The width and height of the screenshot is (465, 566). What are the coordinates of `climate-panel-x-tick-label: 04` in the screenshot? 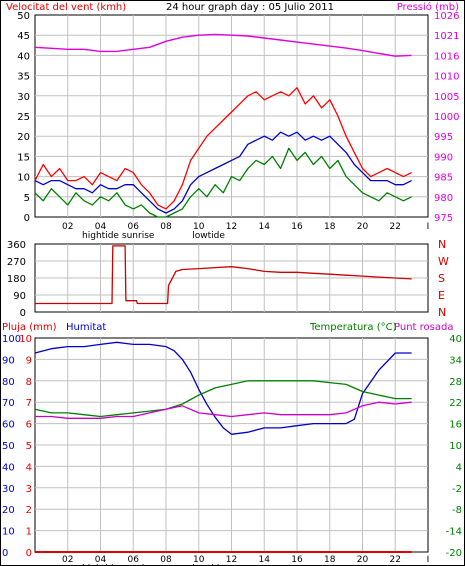 It's located at (101, 560).